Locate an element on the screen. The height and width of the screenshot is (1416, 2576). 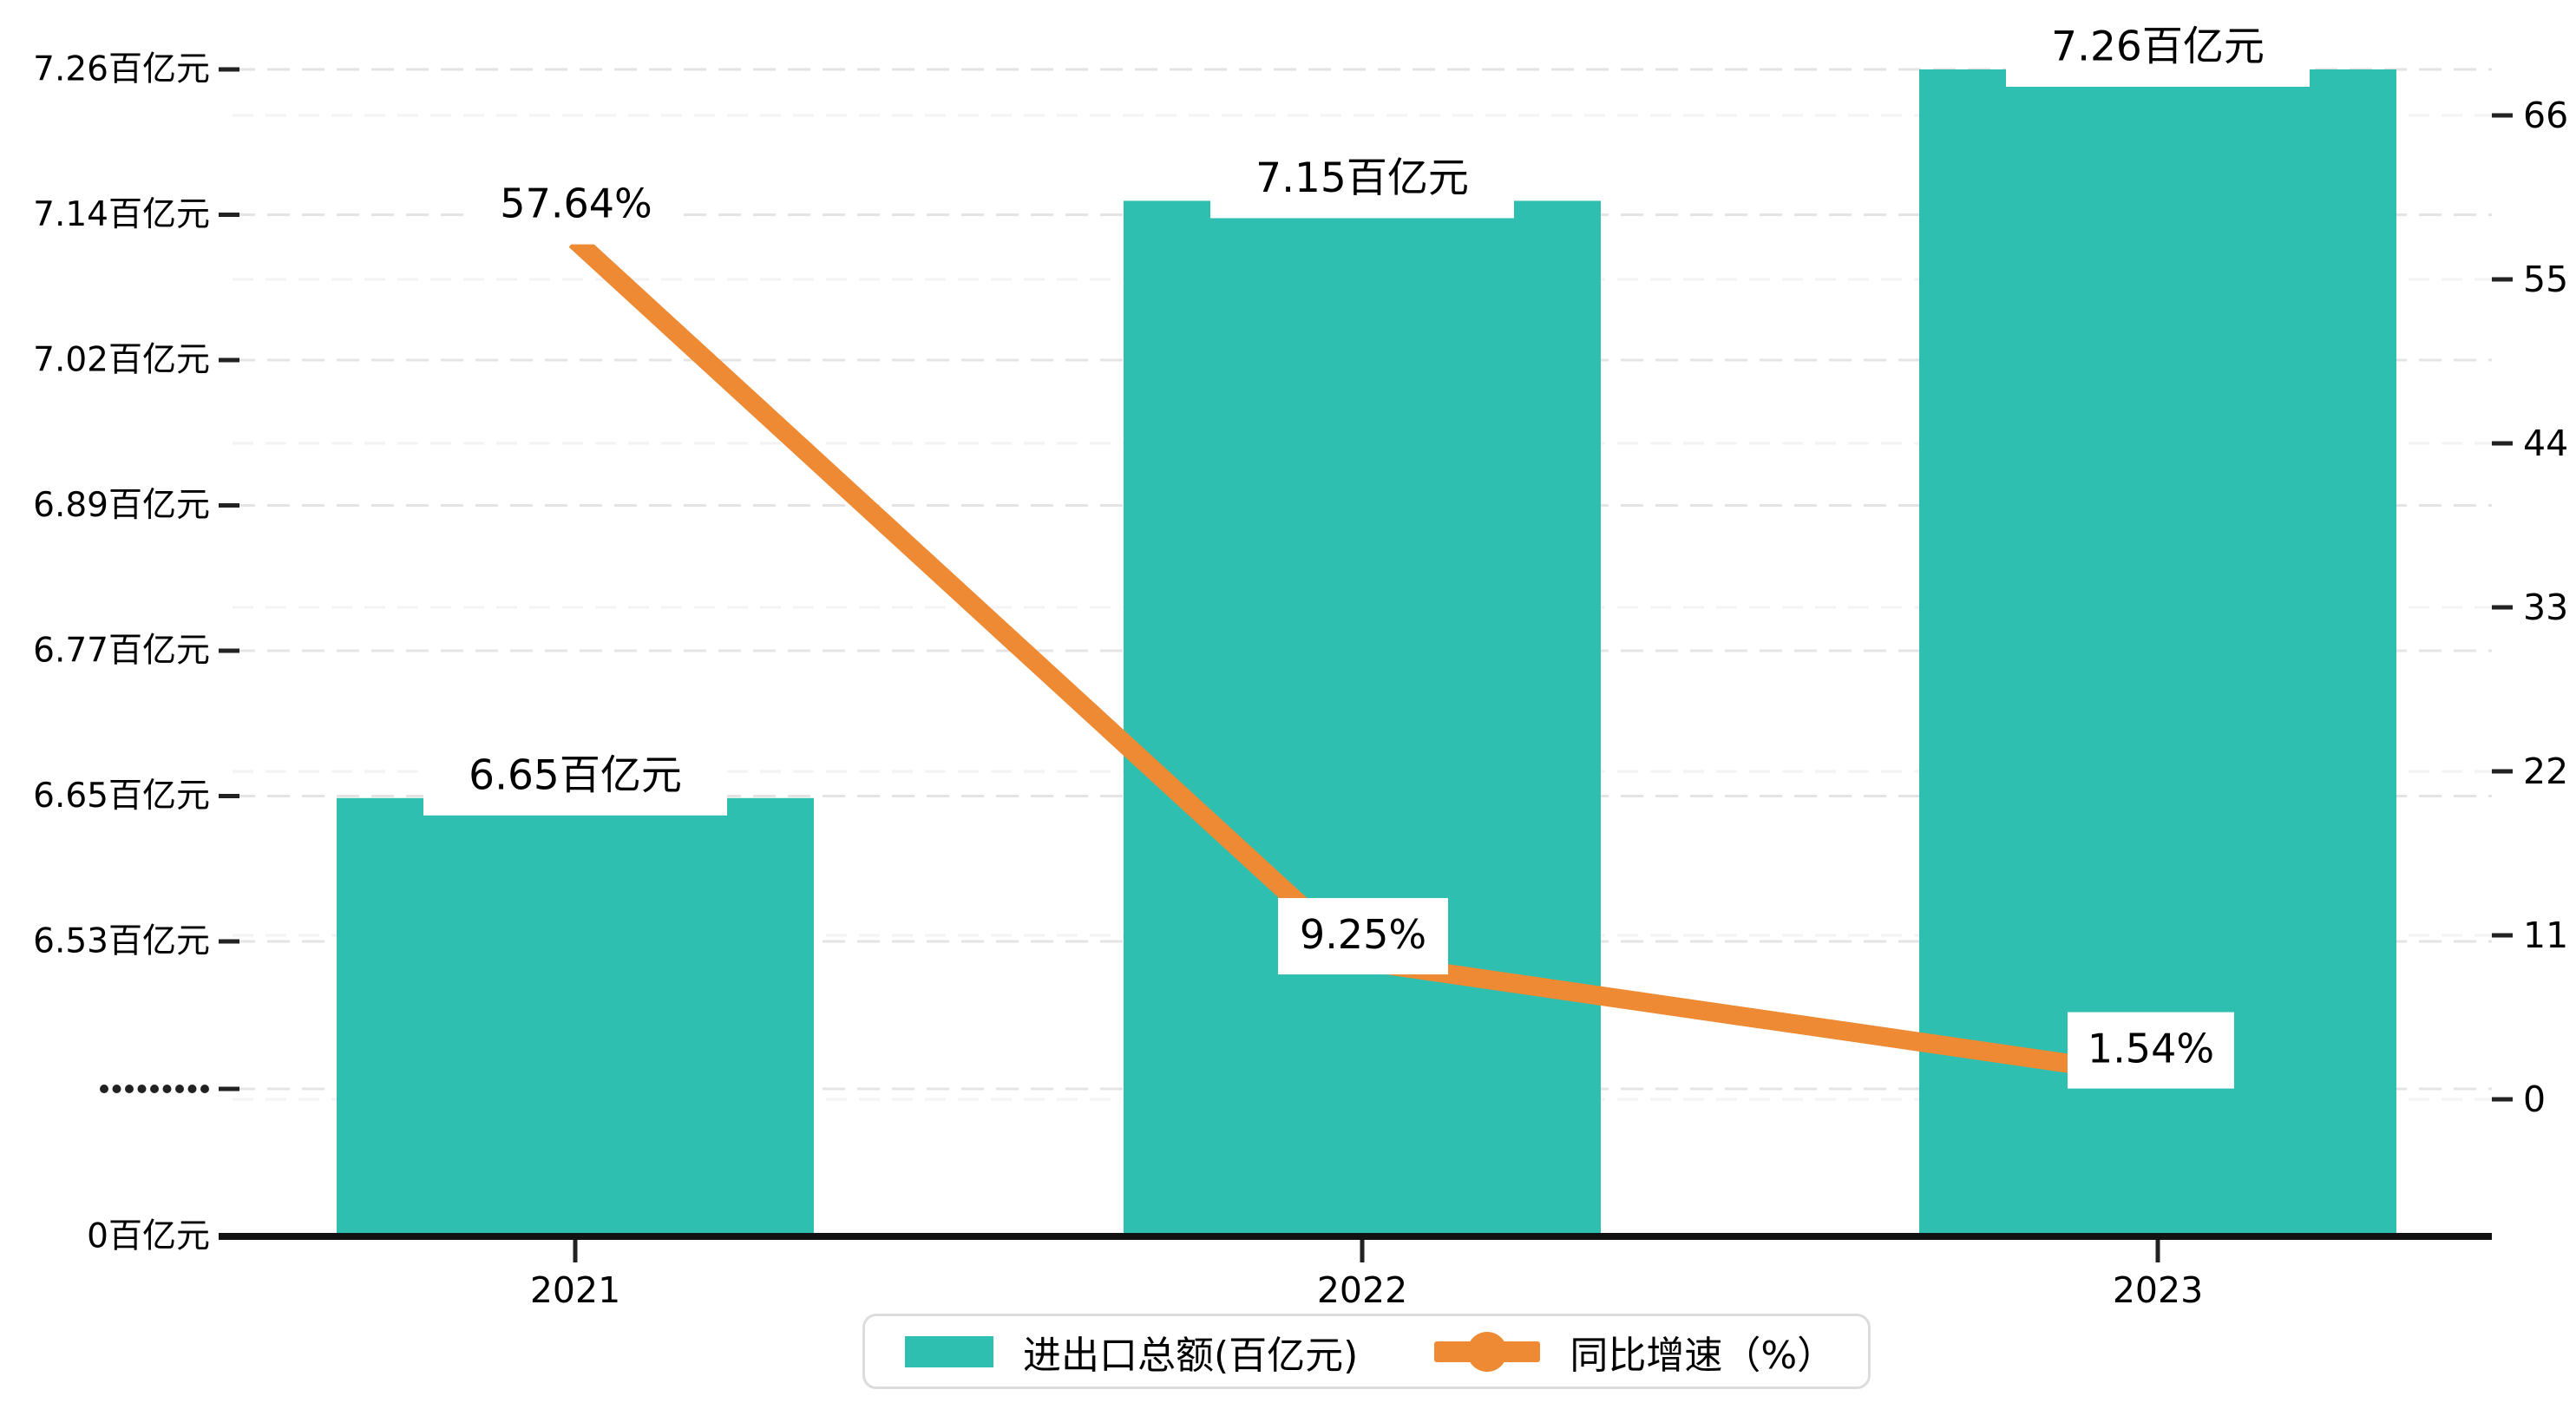
line-value-label-box-2023 is located at coordinates (2151, 1050).